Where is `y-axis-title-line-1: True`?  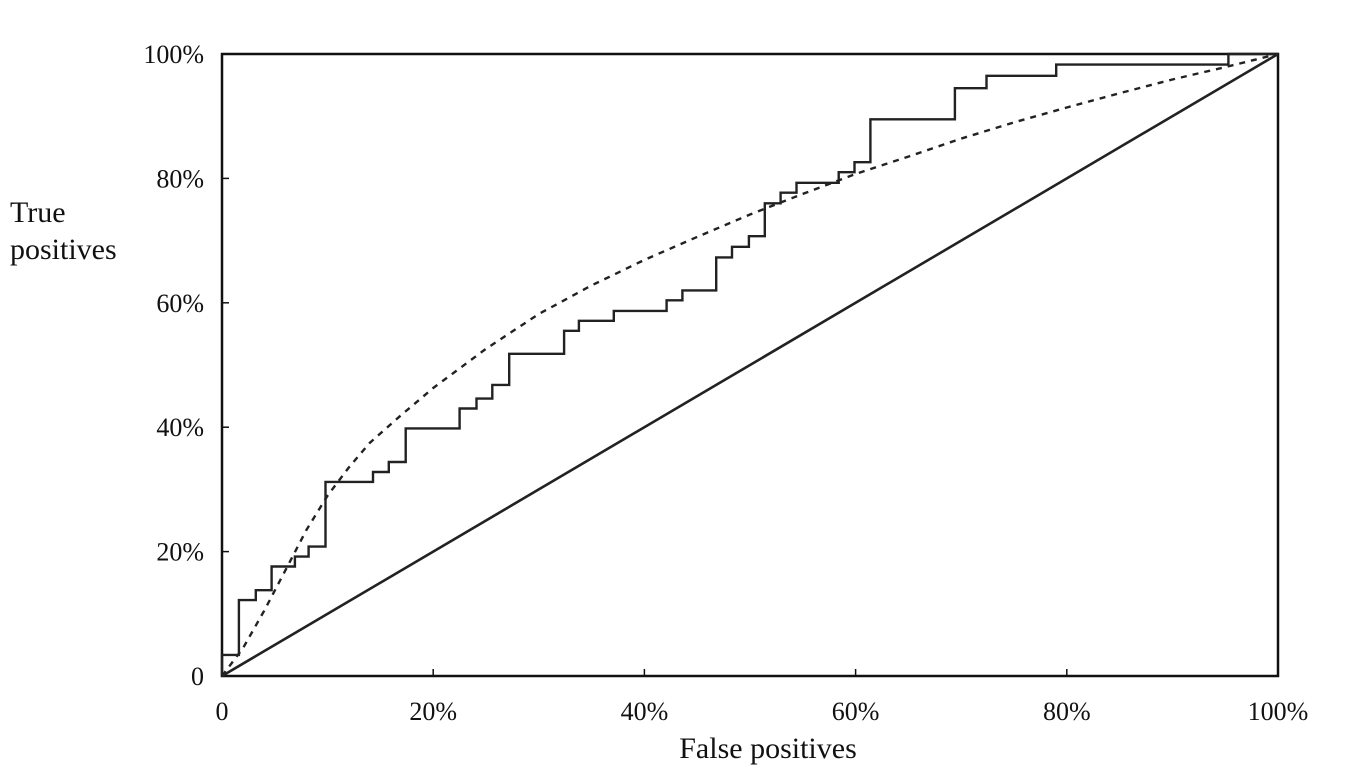 y-axis-title-line-1: True is located at coordinates (38, 212).